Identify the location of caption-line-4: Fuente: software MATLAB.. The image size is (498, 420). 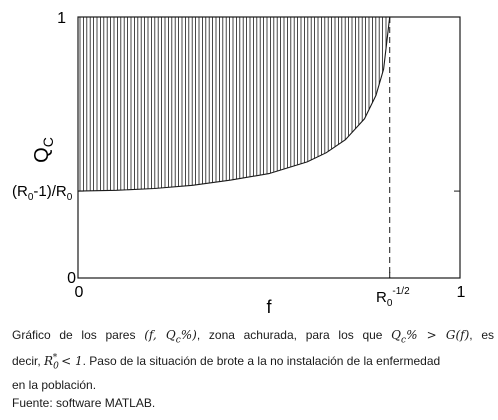
(84, 402).